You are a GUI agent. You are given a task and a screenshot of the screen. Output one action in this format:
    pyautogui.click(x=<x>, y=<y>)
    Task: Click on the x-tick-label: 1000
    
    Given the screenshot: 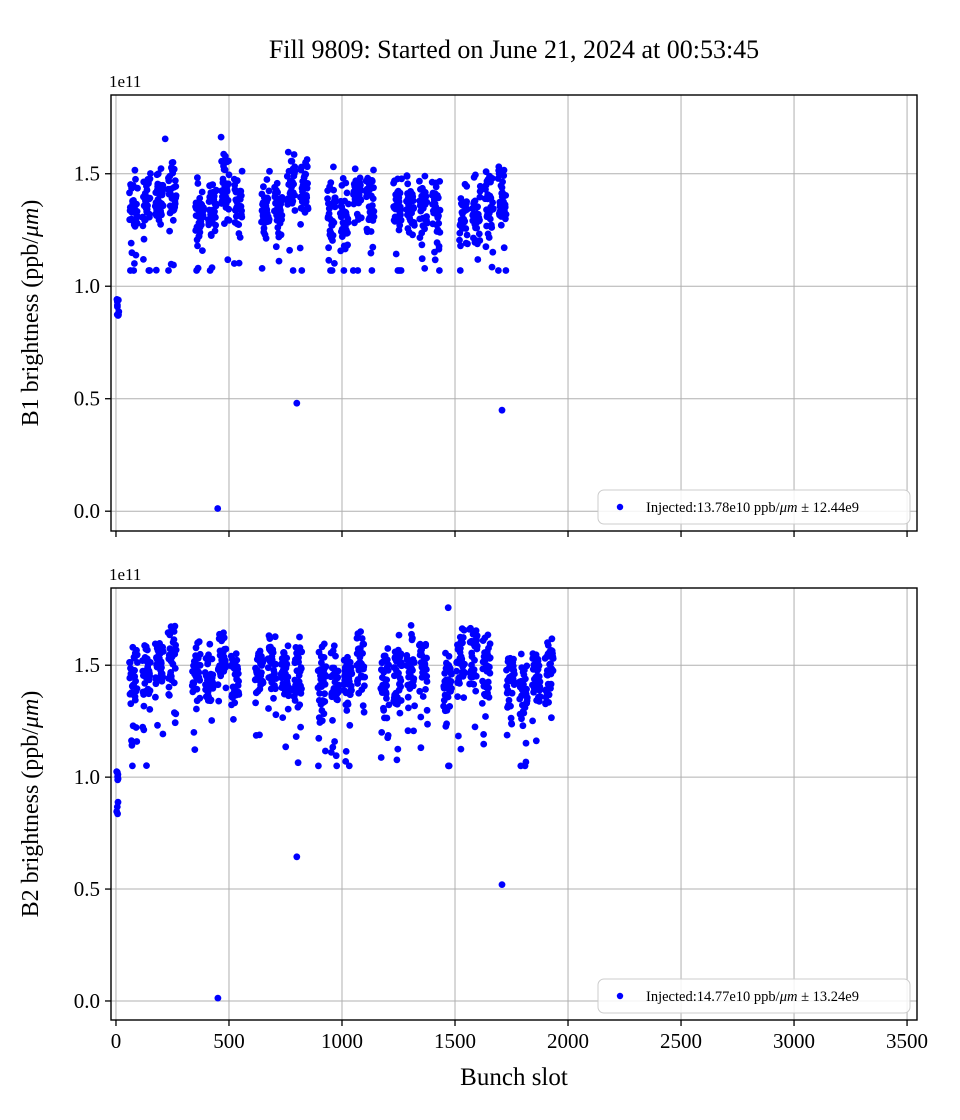 What is the action you would take?
    pyautogui.click(x=342, y=1041)
    